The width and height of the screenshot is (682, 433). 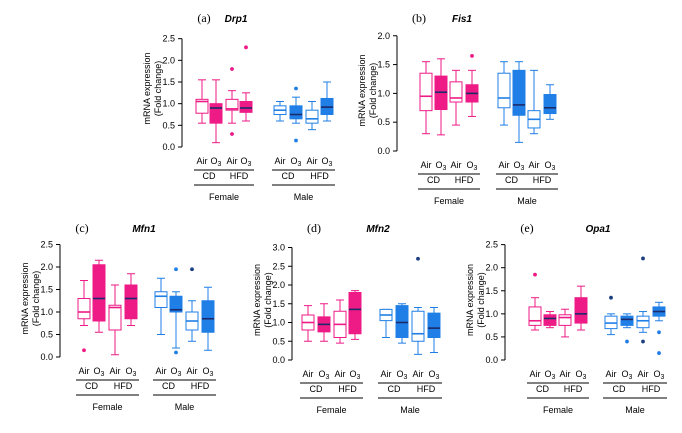 What do you see at coordinates (597, 229) in the screenshot?
I see `gene-title: Opa1` at bounding box center [597, 229].